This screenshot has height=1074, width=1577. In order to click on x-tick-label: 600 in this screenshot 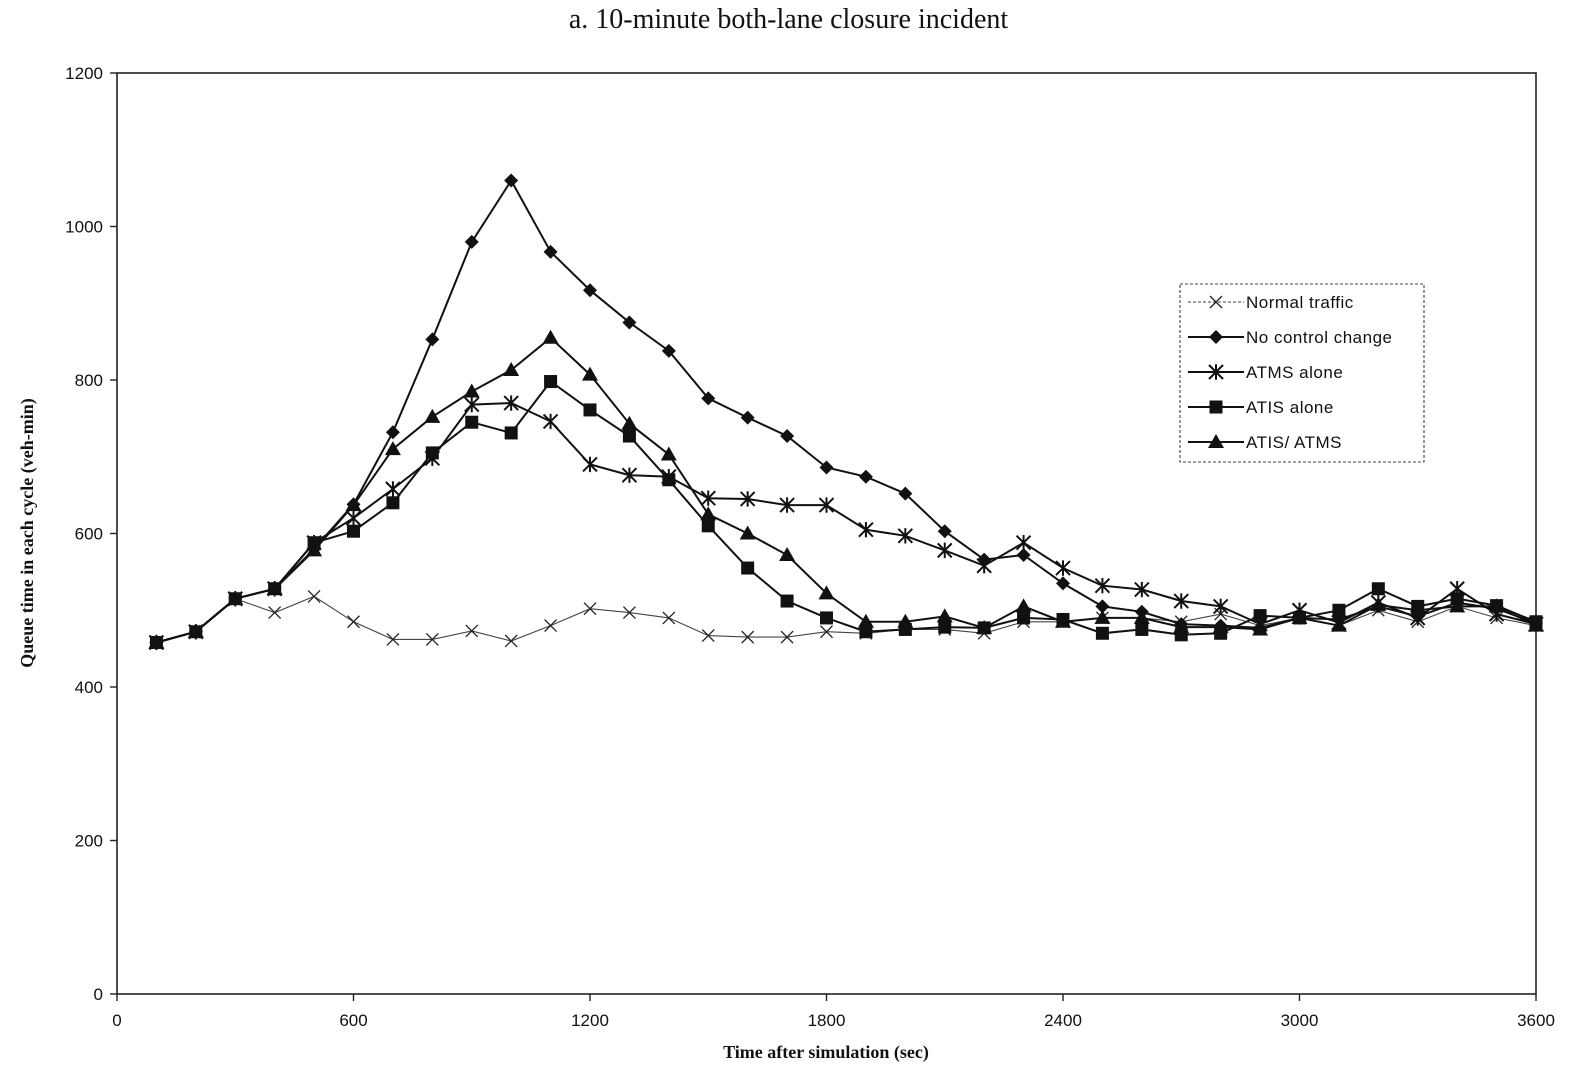, I will do `click(353, 1020)`.